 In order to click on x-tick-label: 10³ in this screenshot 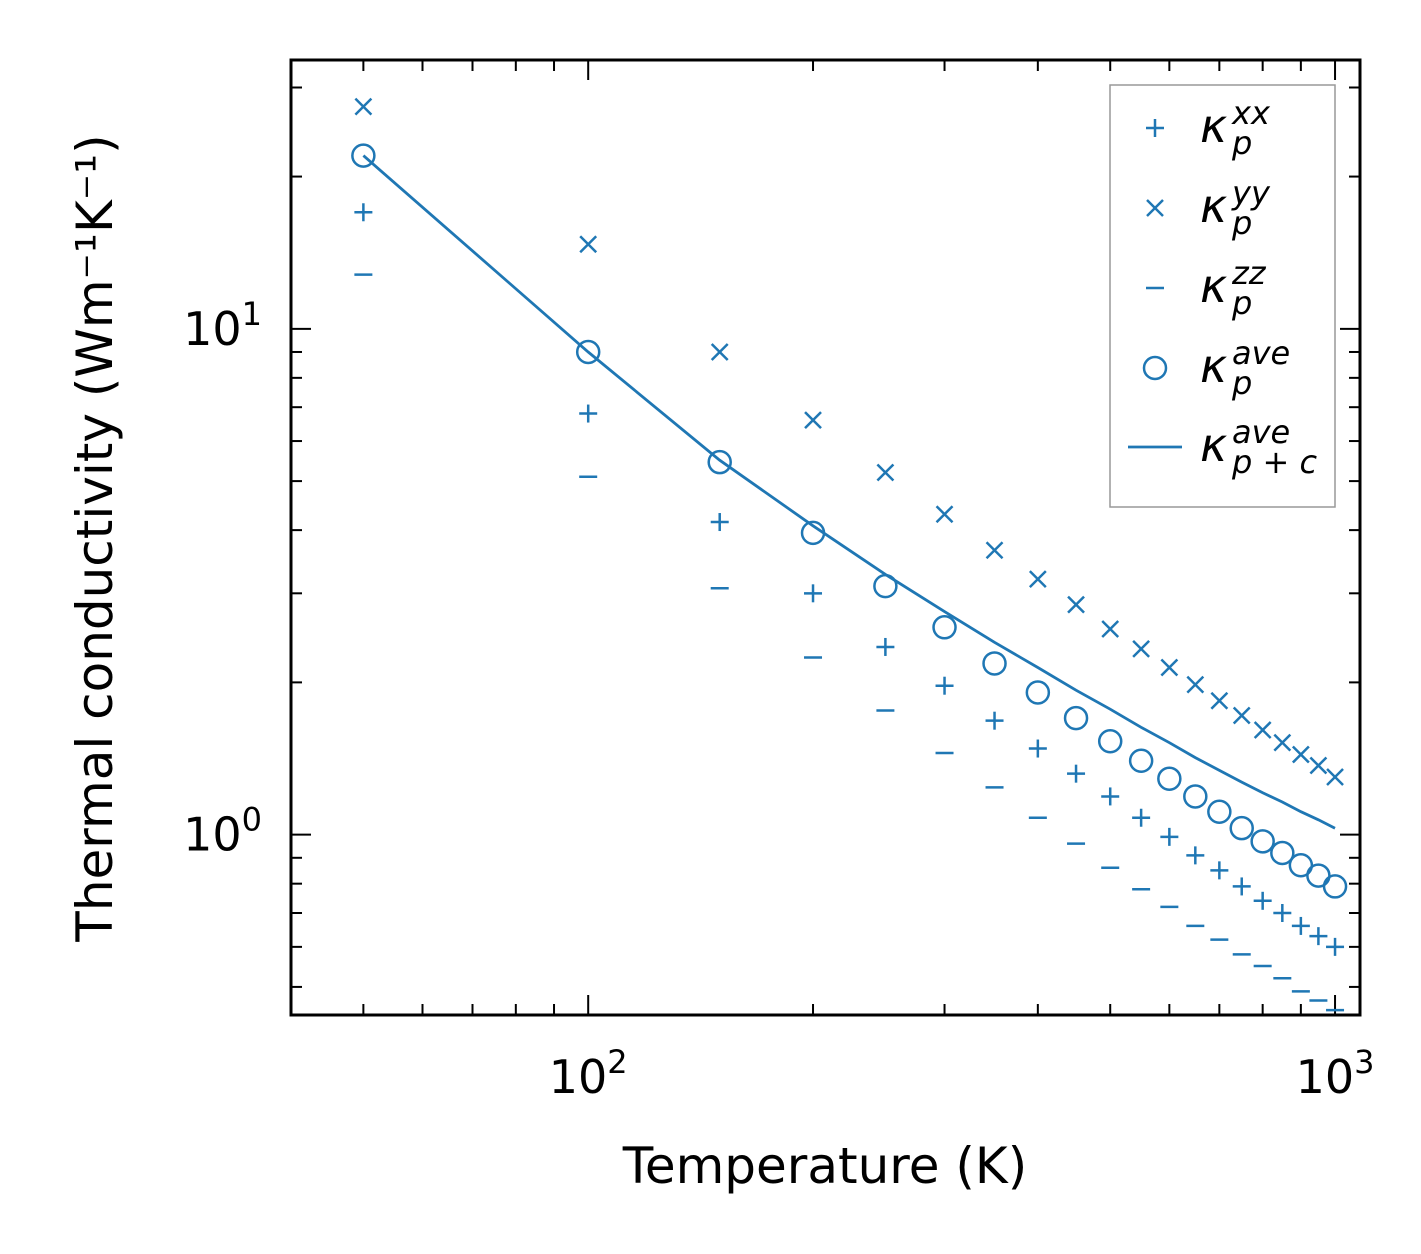, I will do `click(1335, 1073)`.